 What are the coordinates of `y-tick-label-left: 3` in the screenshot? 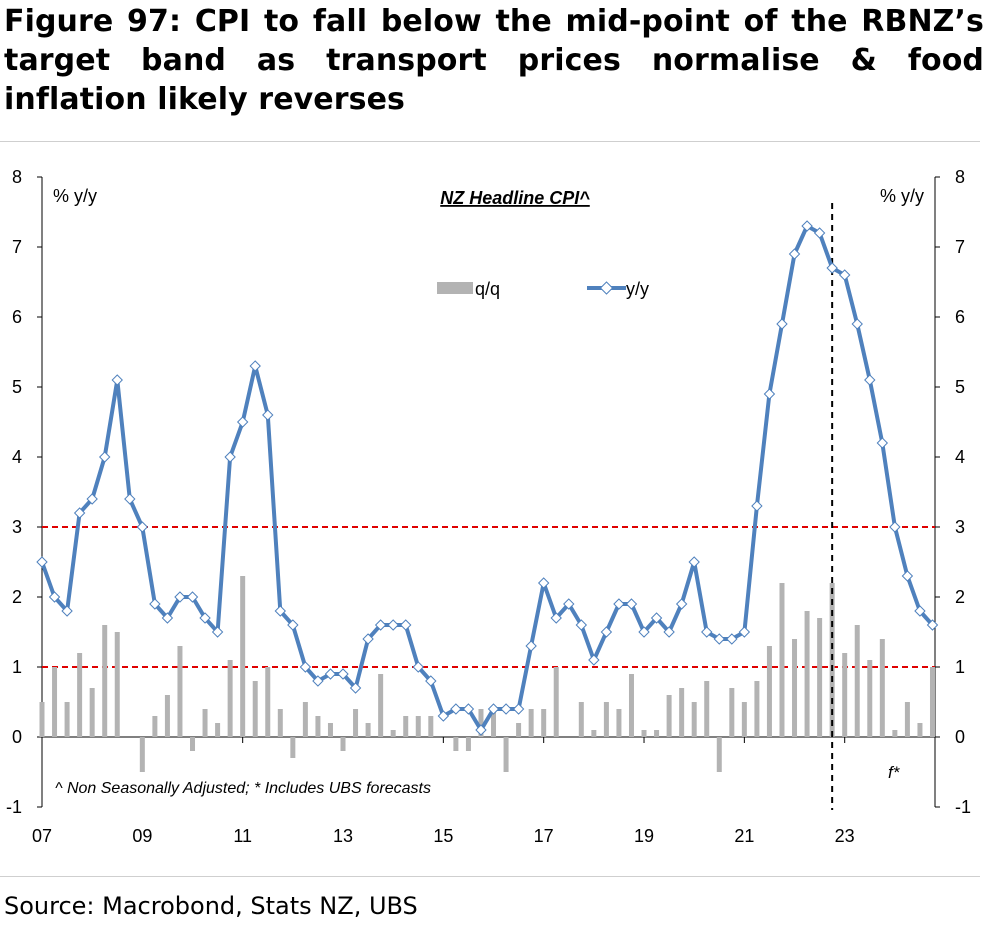 It's located at (17, 527).